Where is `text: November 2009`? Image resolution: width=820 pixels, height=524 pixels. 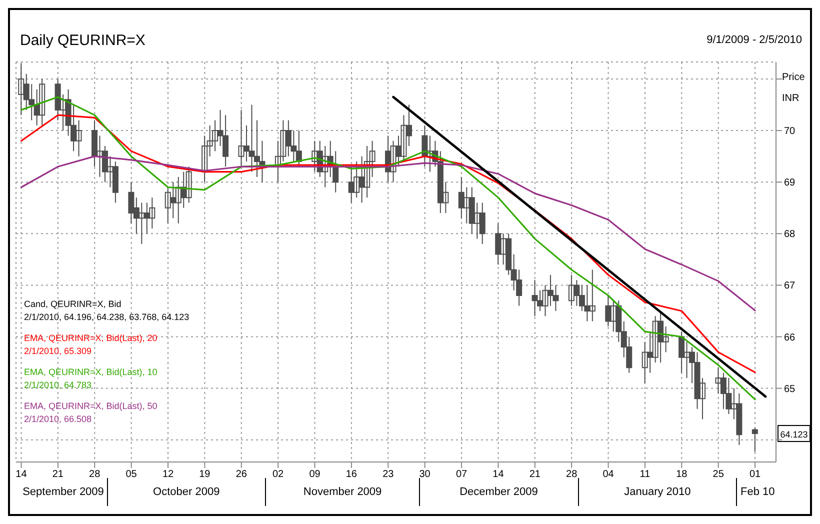
text: November 2009 is located at coordinates (342, 492).